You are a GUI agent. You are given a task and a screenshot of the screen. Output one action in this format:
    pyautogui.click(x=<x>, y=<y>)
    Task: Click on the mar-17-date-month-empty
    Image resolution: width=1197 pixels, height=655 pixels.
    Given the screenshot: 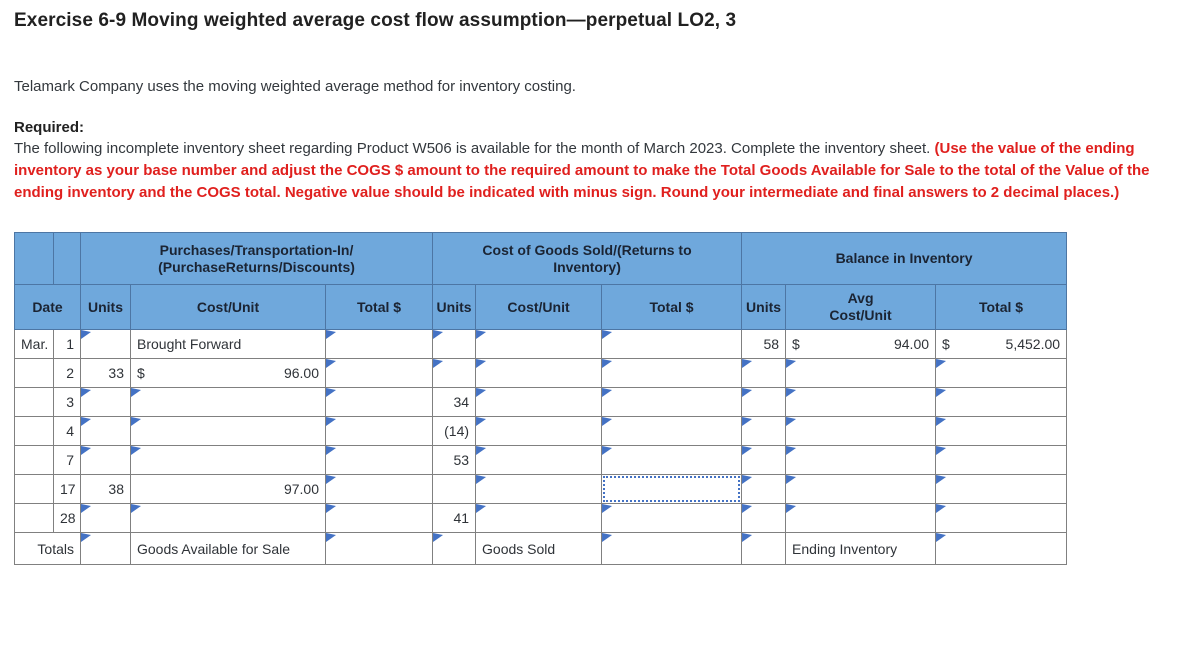 What is the action you would take?
    pyautogui.click(x=34, y=489)
    